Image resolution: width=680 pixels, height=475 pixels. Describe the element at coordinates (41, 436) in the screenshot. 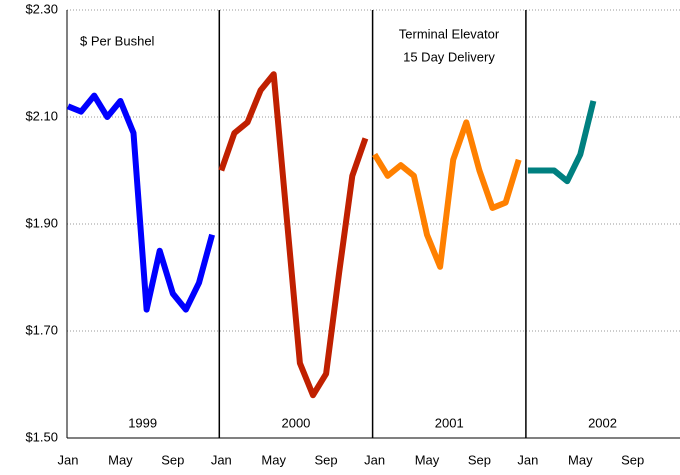

I see `y-tick-label: $1.50` at that location.